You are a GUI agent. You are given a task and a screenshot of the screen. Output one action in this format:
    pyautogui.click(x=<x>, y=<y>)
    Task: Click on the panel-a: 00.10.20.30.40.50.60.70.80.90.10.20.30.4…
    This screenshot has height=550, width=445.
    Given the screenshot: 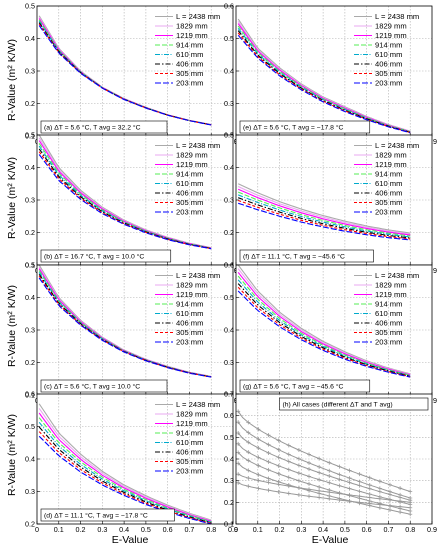 What is the action you would take?
    pyautogui.click(x=131, y=74)
    